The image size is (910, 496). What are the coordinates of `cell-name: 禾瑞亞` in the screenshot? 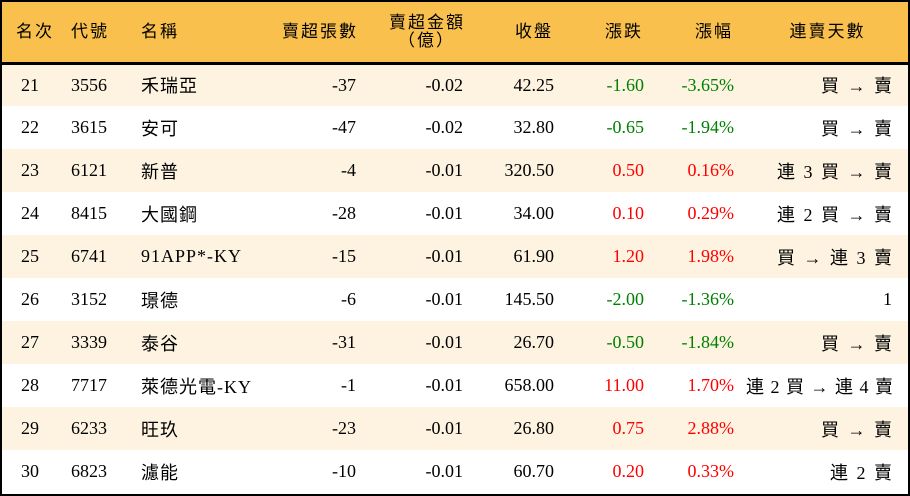 It's located at (169, 86).